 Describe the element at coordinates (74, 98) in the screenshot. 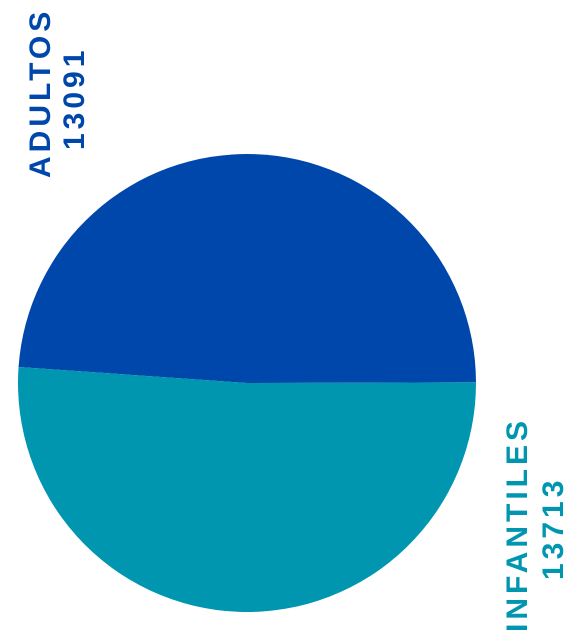

I see `slice-value-adultos: 13091` at that location.